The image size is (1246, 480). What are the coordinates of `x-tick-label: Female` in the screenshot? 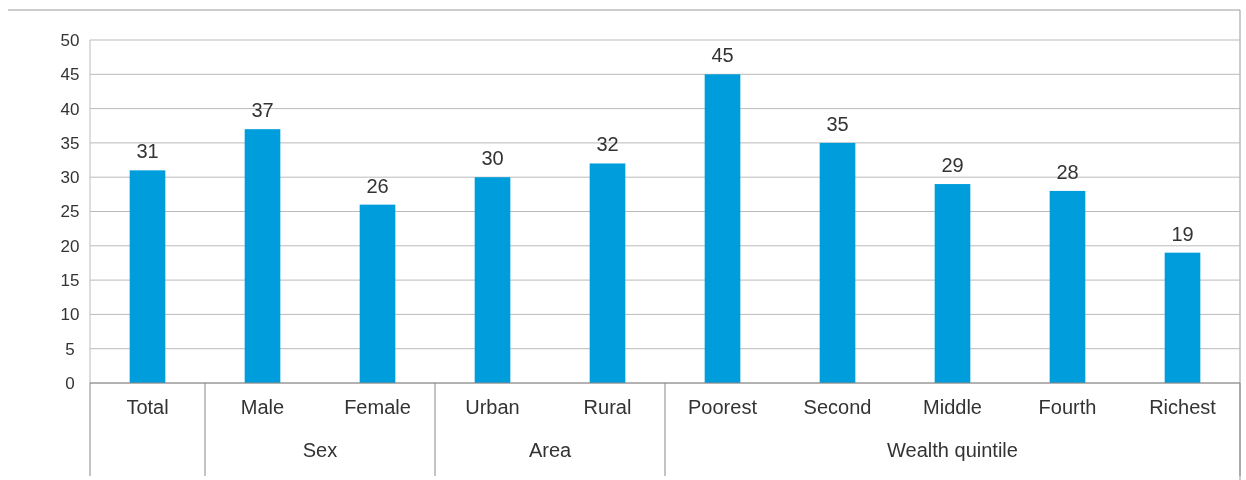 It's located at (377, 406).